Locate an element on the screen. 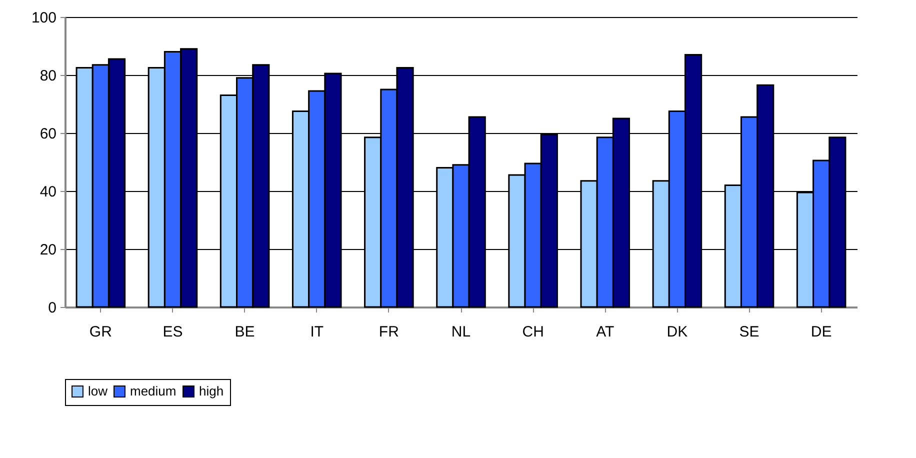 This screenshot has width=916, height=458. x-tick-label: DK is located at coordinates (677, 332).